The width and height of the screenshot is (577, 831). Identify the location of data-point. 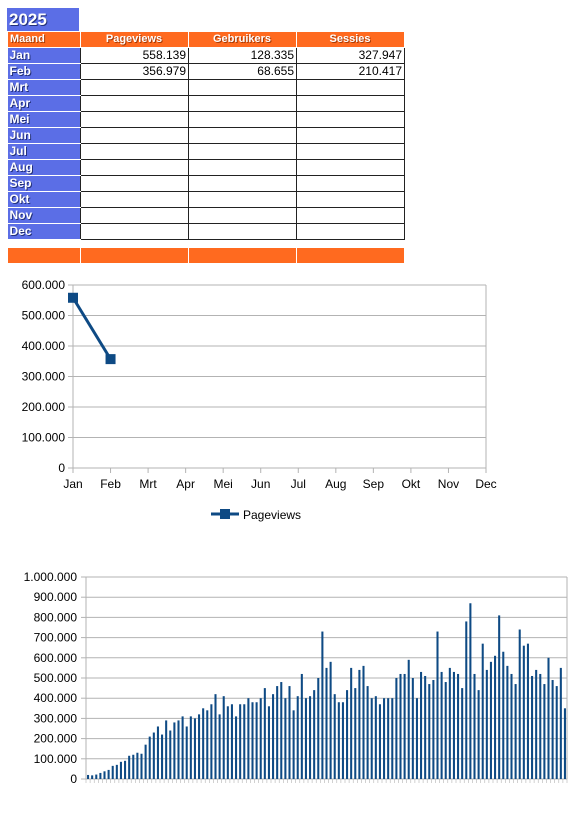
(73, 297).